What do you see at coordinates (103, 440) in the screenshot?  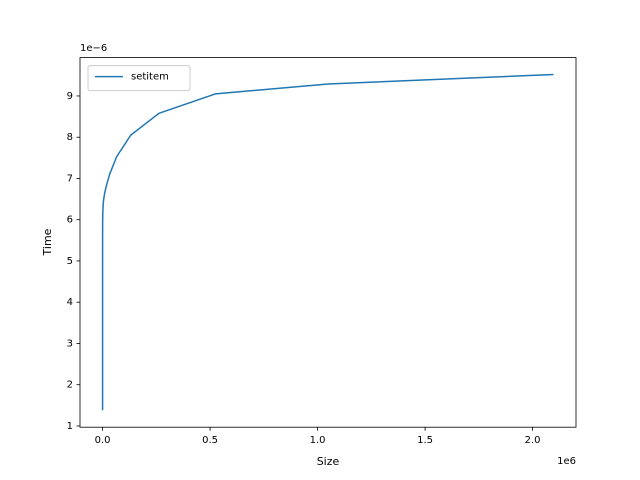 I see `x-tick-label: 0.0` at bounding box center [103, 440].